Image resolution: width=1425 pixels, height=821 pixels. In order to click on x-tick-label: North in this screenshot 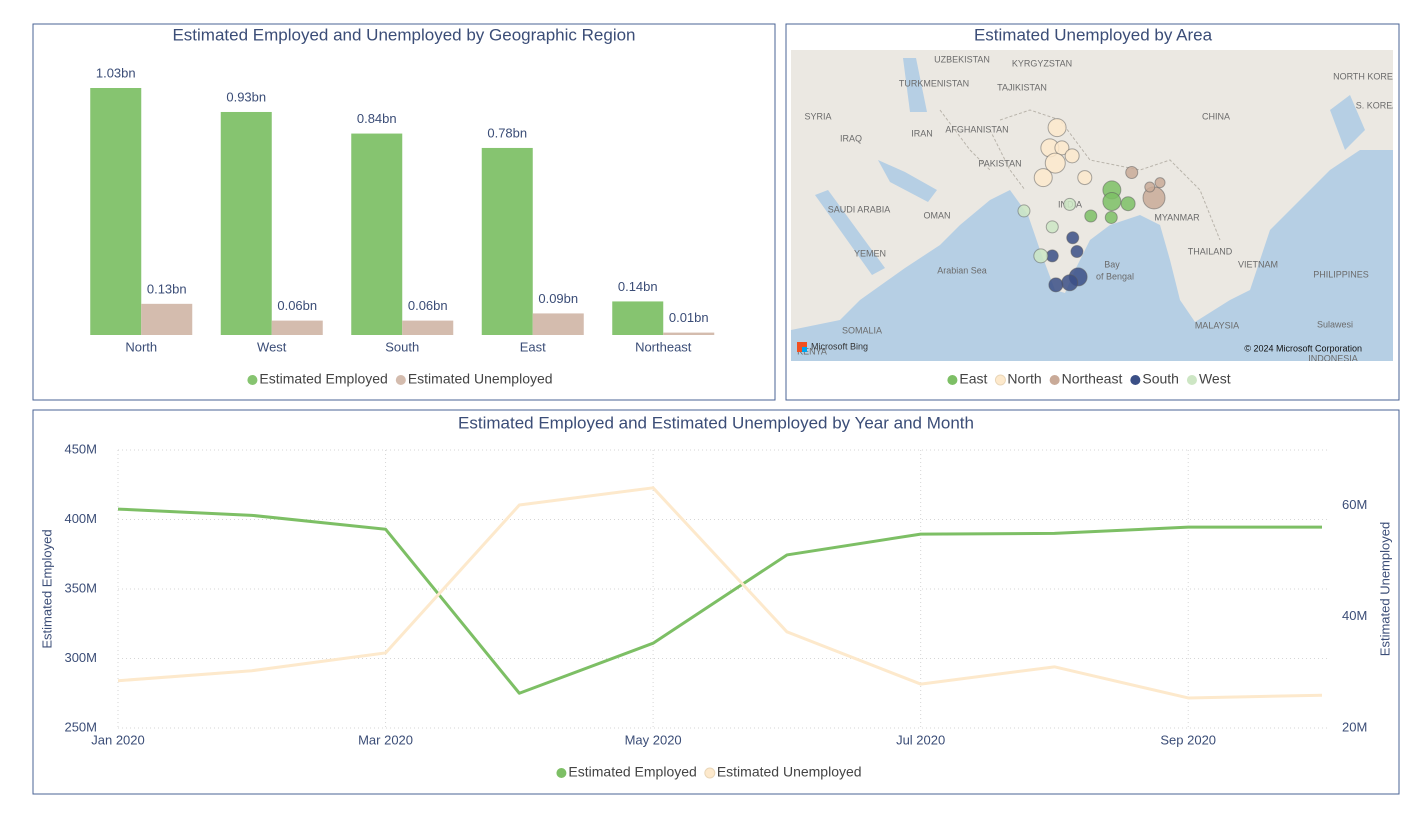, I will do `click(141, 346)`.